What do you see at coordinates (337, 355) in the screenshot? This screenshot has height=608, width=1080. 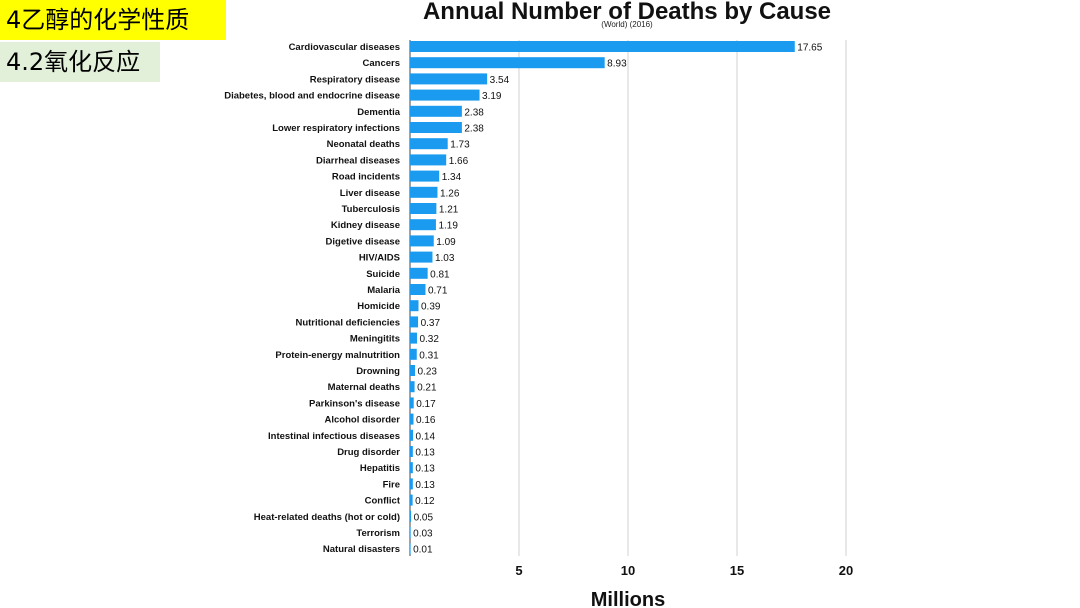 I see `category-label: Protein-energy malnutrition` at bounding box center [337, 355].